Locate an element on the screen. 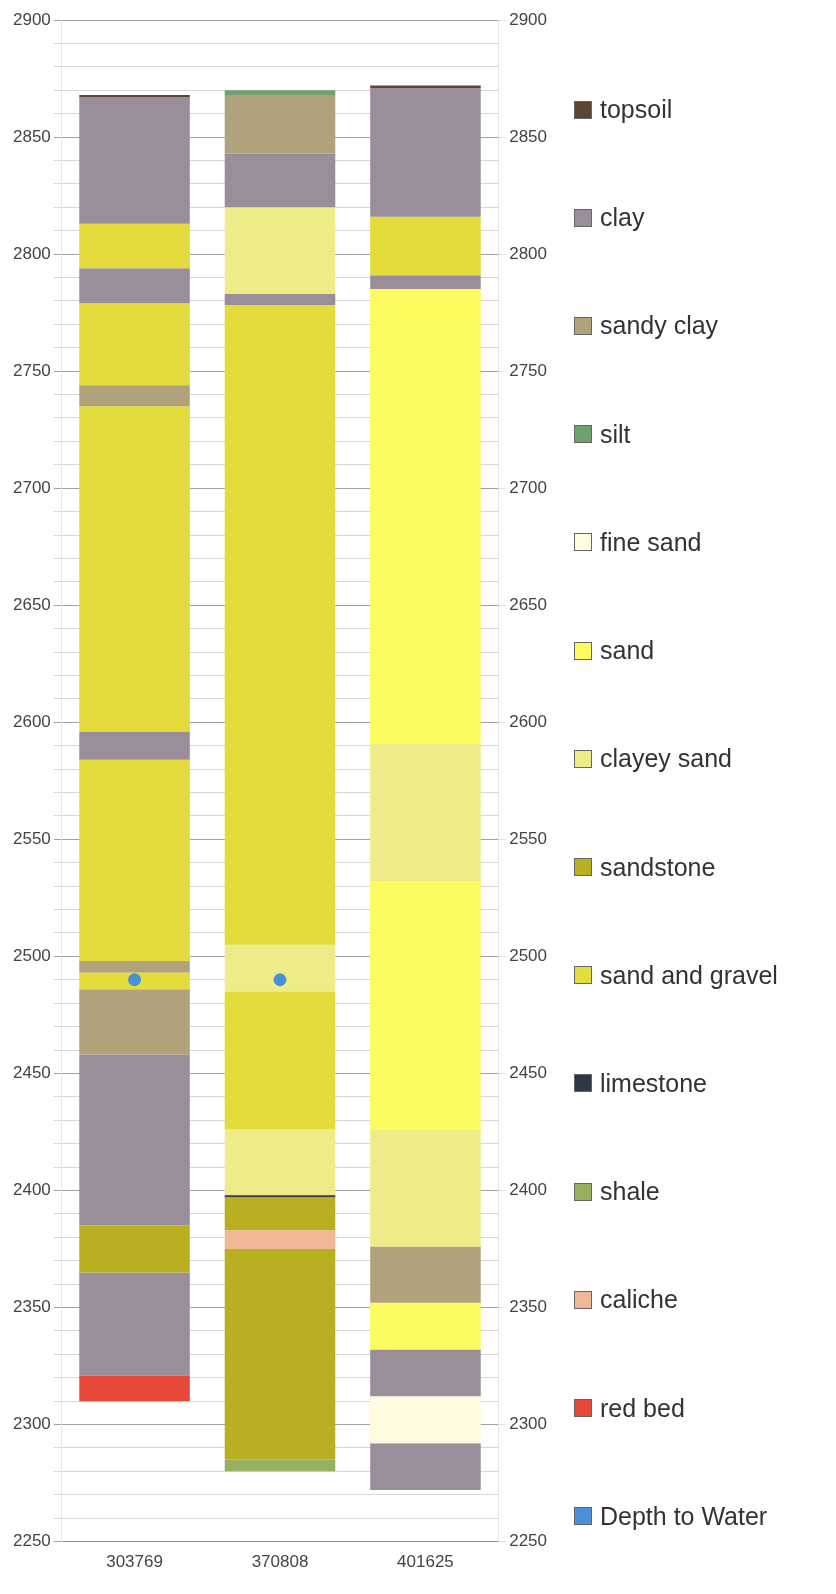 Image resolution: width=836 pixels, height=1594 pixels. y2-tick-label: 2550 is located at coordinates (528, 839).